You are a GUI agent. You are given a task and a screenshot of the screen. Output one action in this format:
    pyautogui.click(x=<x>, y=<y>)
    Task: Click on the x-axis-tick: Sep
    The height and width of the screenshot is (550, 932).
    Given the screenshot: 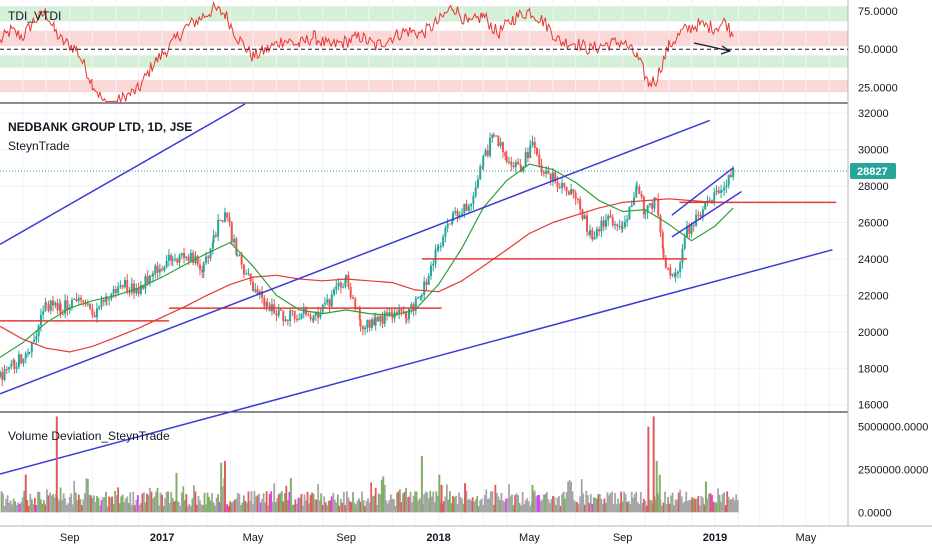 What is the action you would take?
    pyautogui.click(x=623, y=538)
    